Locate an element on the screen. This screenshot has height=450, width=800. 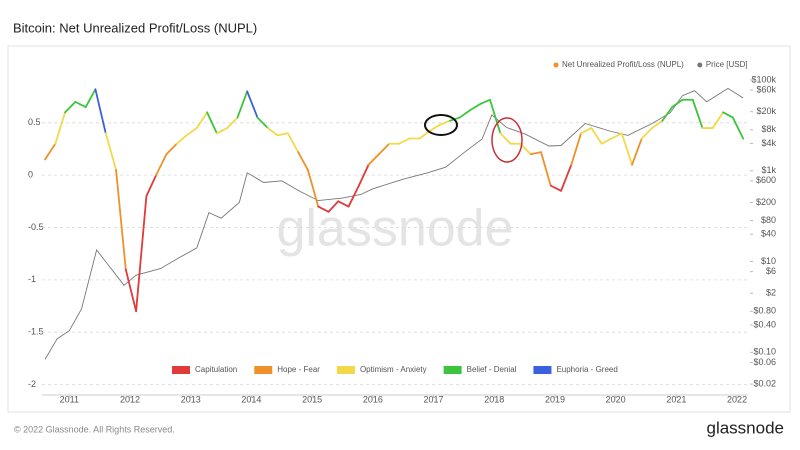
y-tick-label: -2 is located at coordinates (32, 384).